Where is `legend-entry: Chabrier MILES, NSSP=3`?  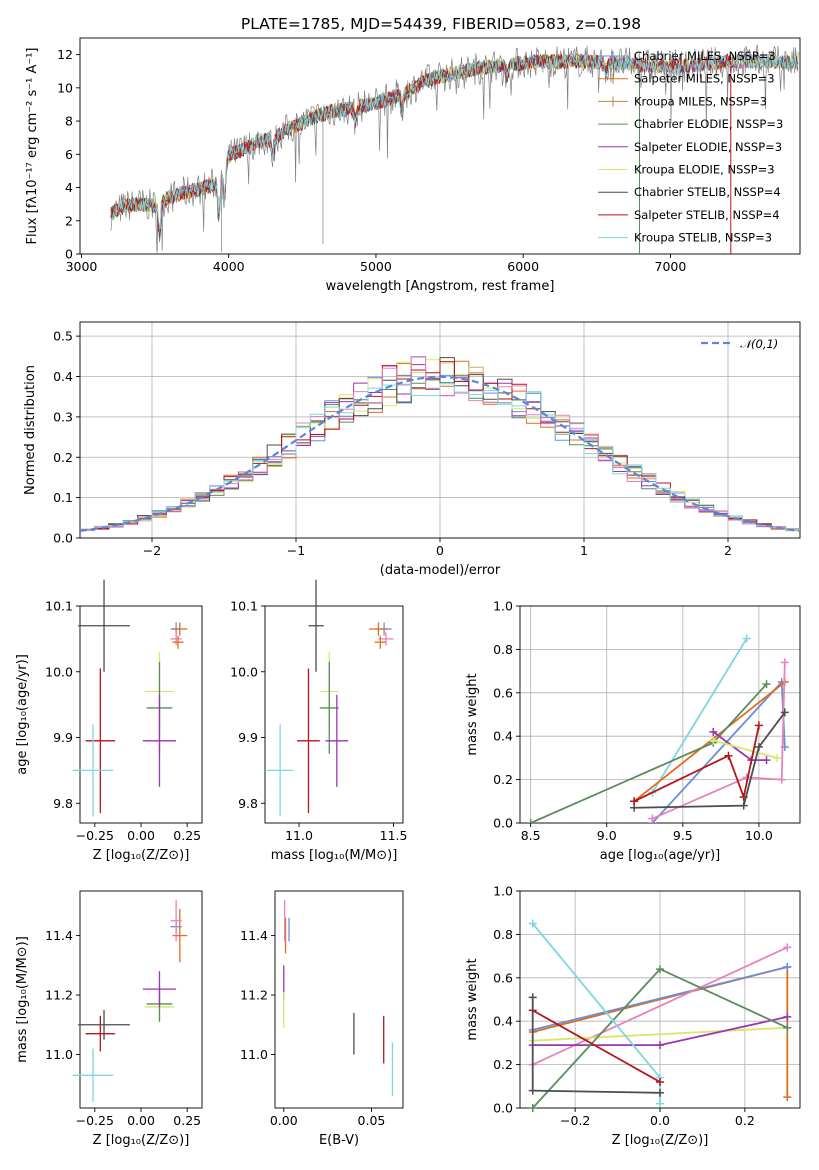 legend-entry: Chabrier MILES, NSSP=3 is located at coordinates (705, 56).